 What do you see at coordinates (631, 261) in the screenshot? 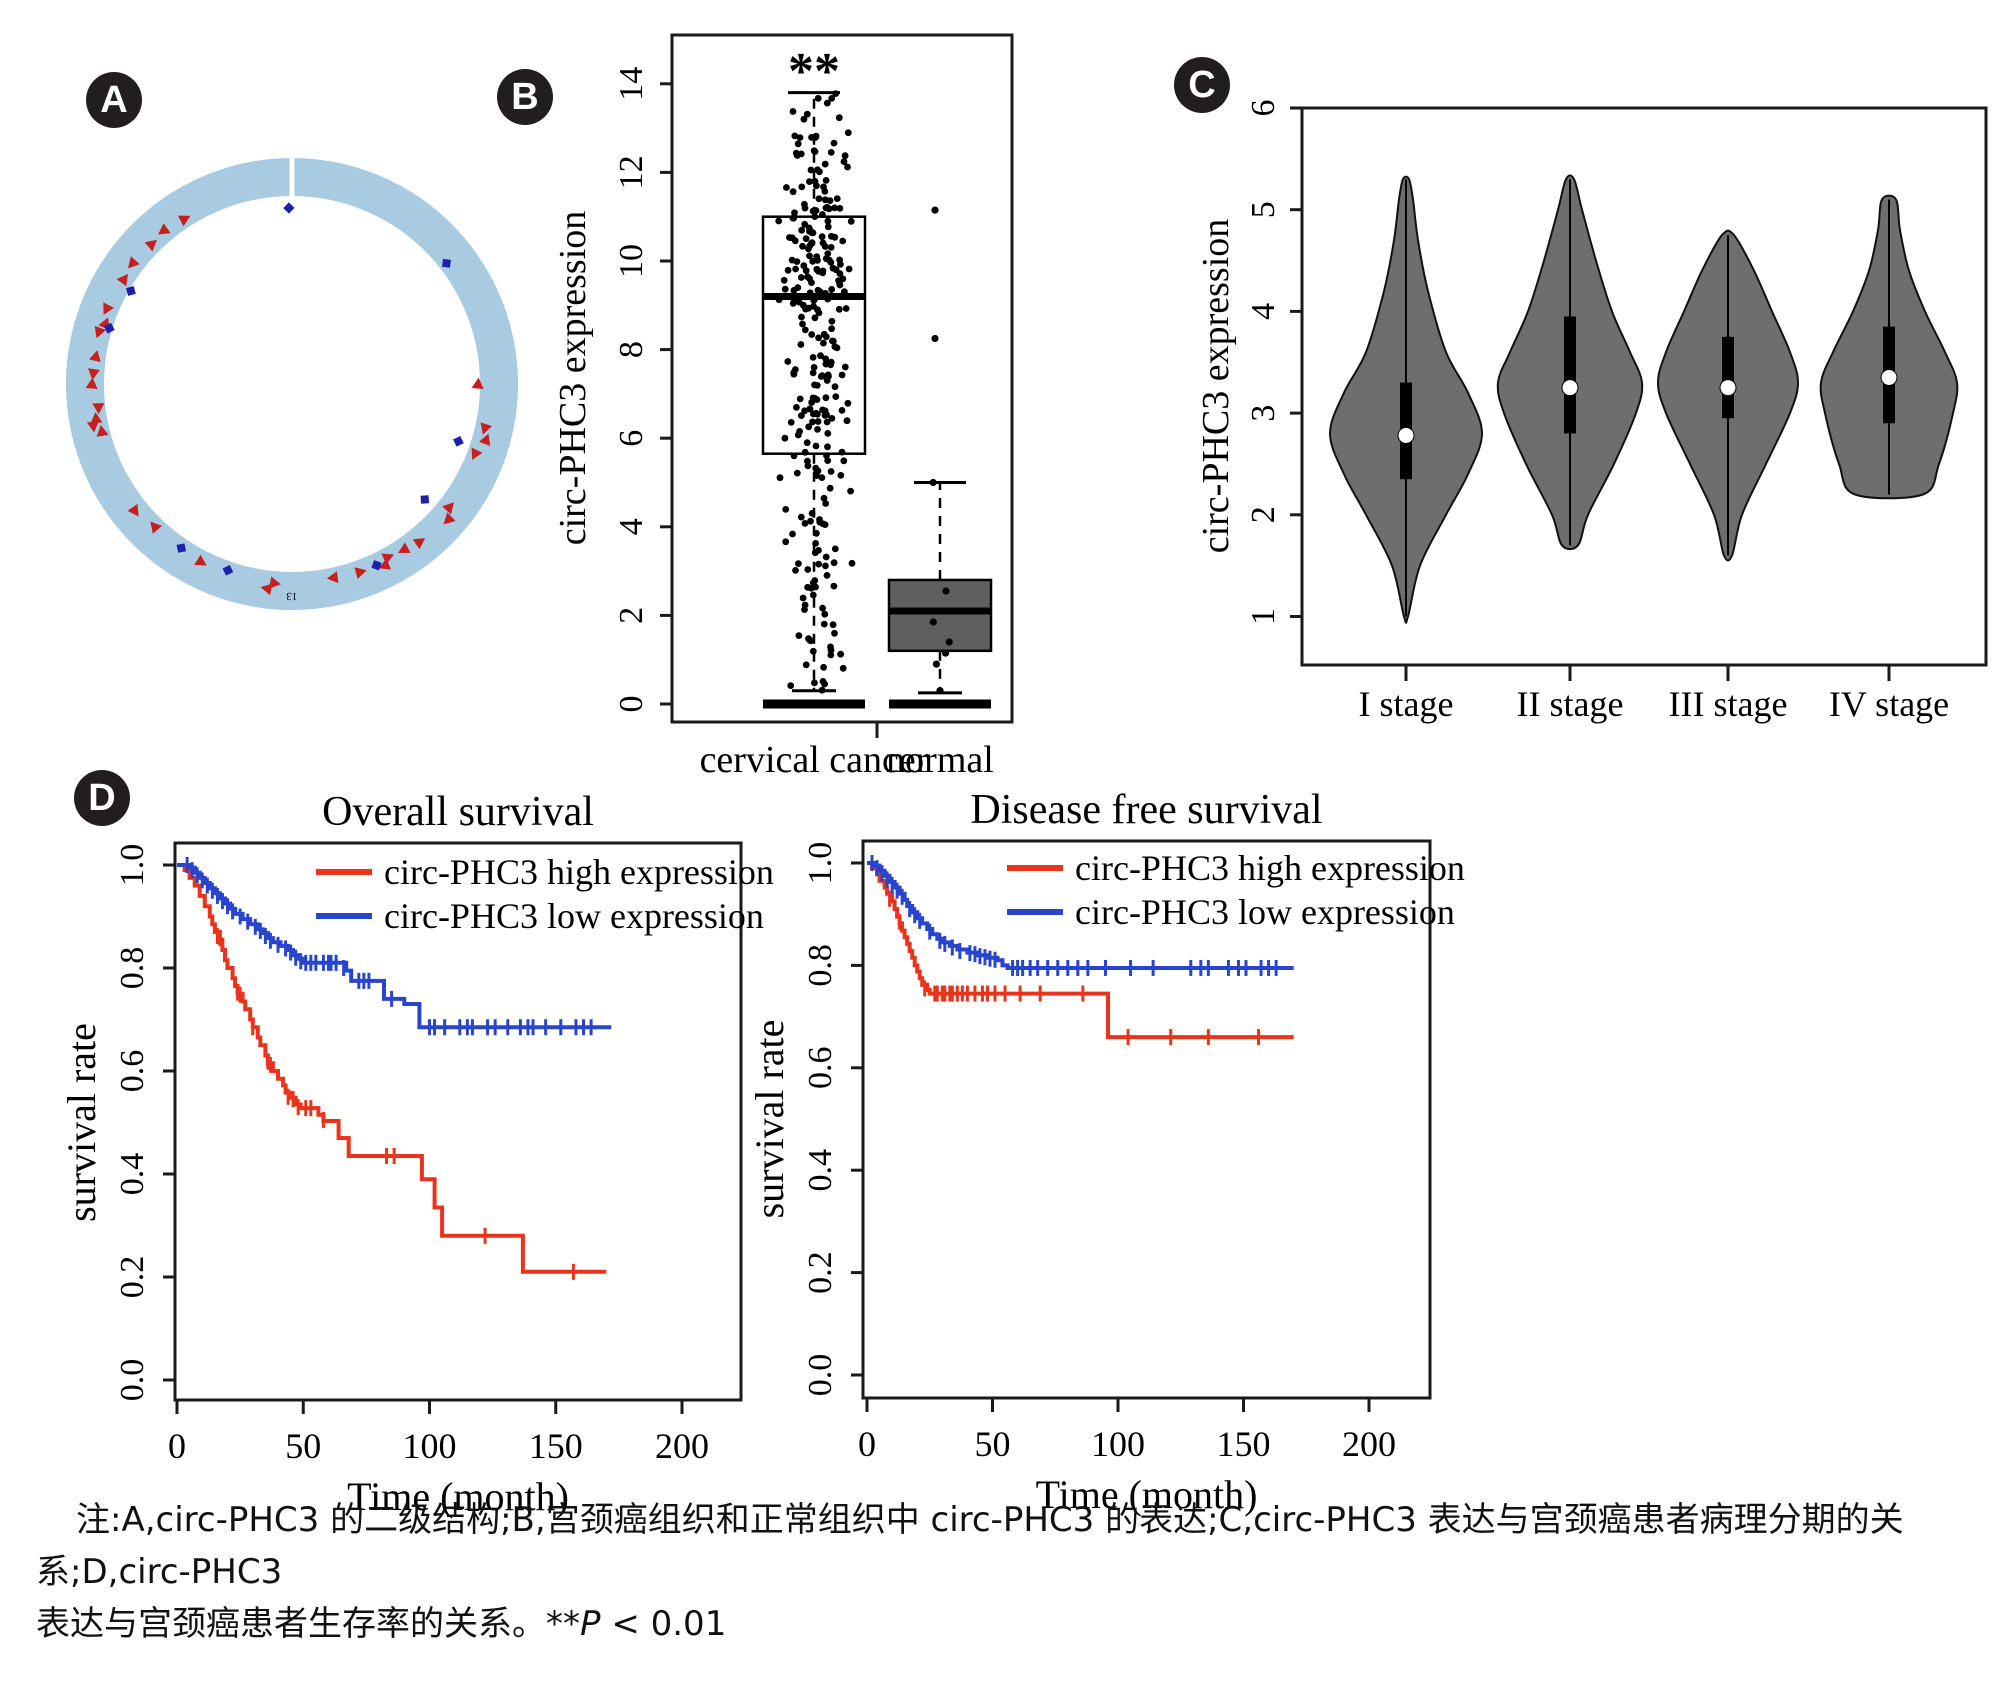
I see `y-tick-label: 10` at bounding box center [631, 261].